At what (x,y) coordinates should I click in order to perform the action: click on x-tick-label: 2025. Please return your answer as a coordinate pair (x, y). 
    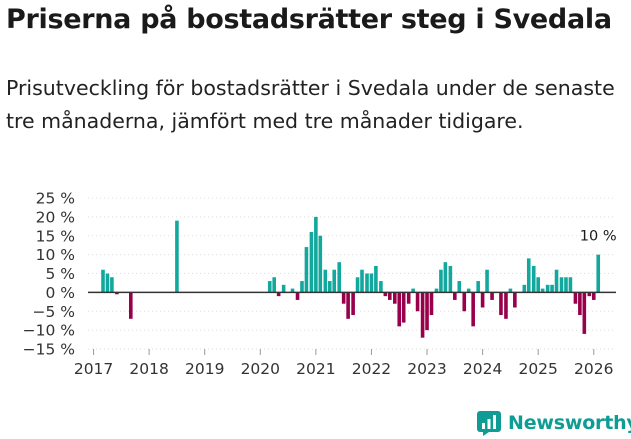
    Looking at the image, I should click on (537, 369).